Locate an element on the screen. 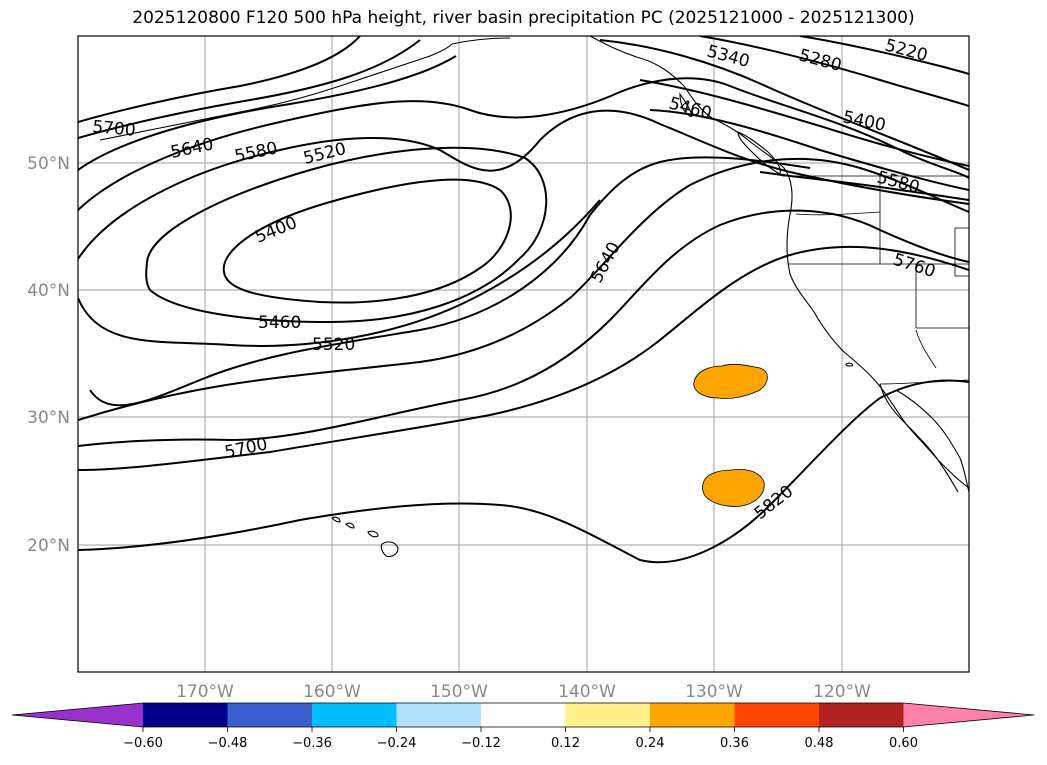 This screenshot has height=765, width=1047. colorbar-tick-label: 0.24 is located at coordinates (650, 743).